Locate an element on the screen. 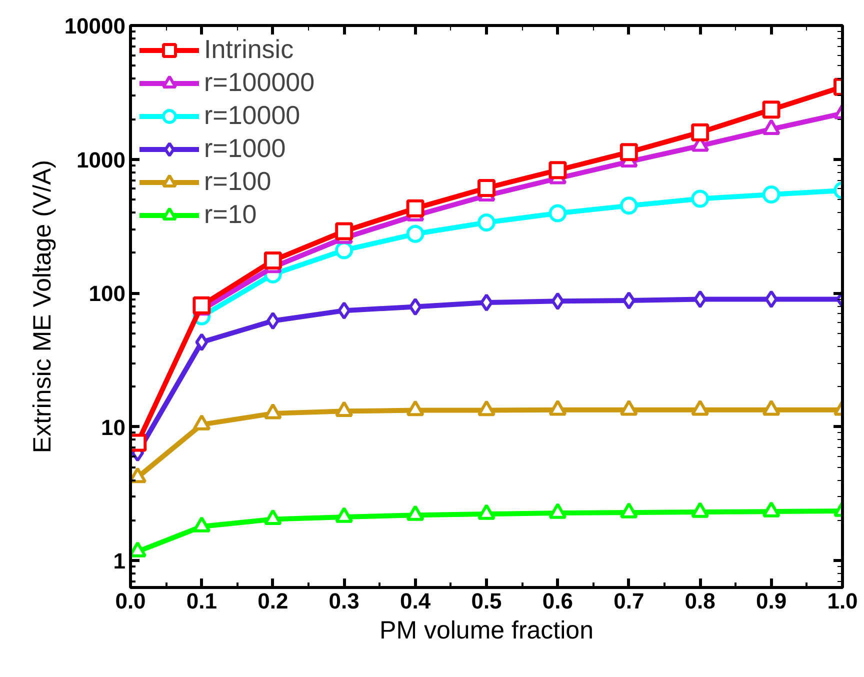  y-axis-title: Extrinsic ME Voltage (V/A) is located at coordinates (42, 307).